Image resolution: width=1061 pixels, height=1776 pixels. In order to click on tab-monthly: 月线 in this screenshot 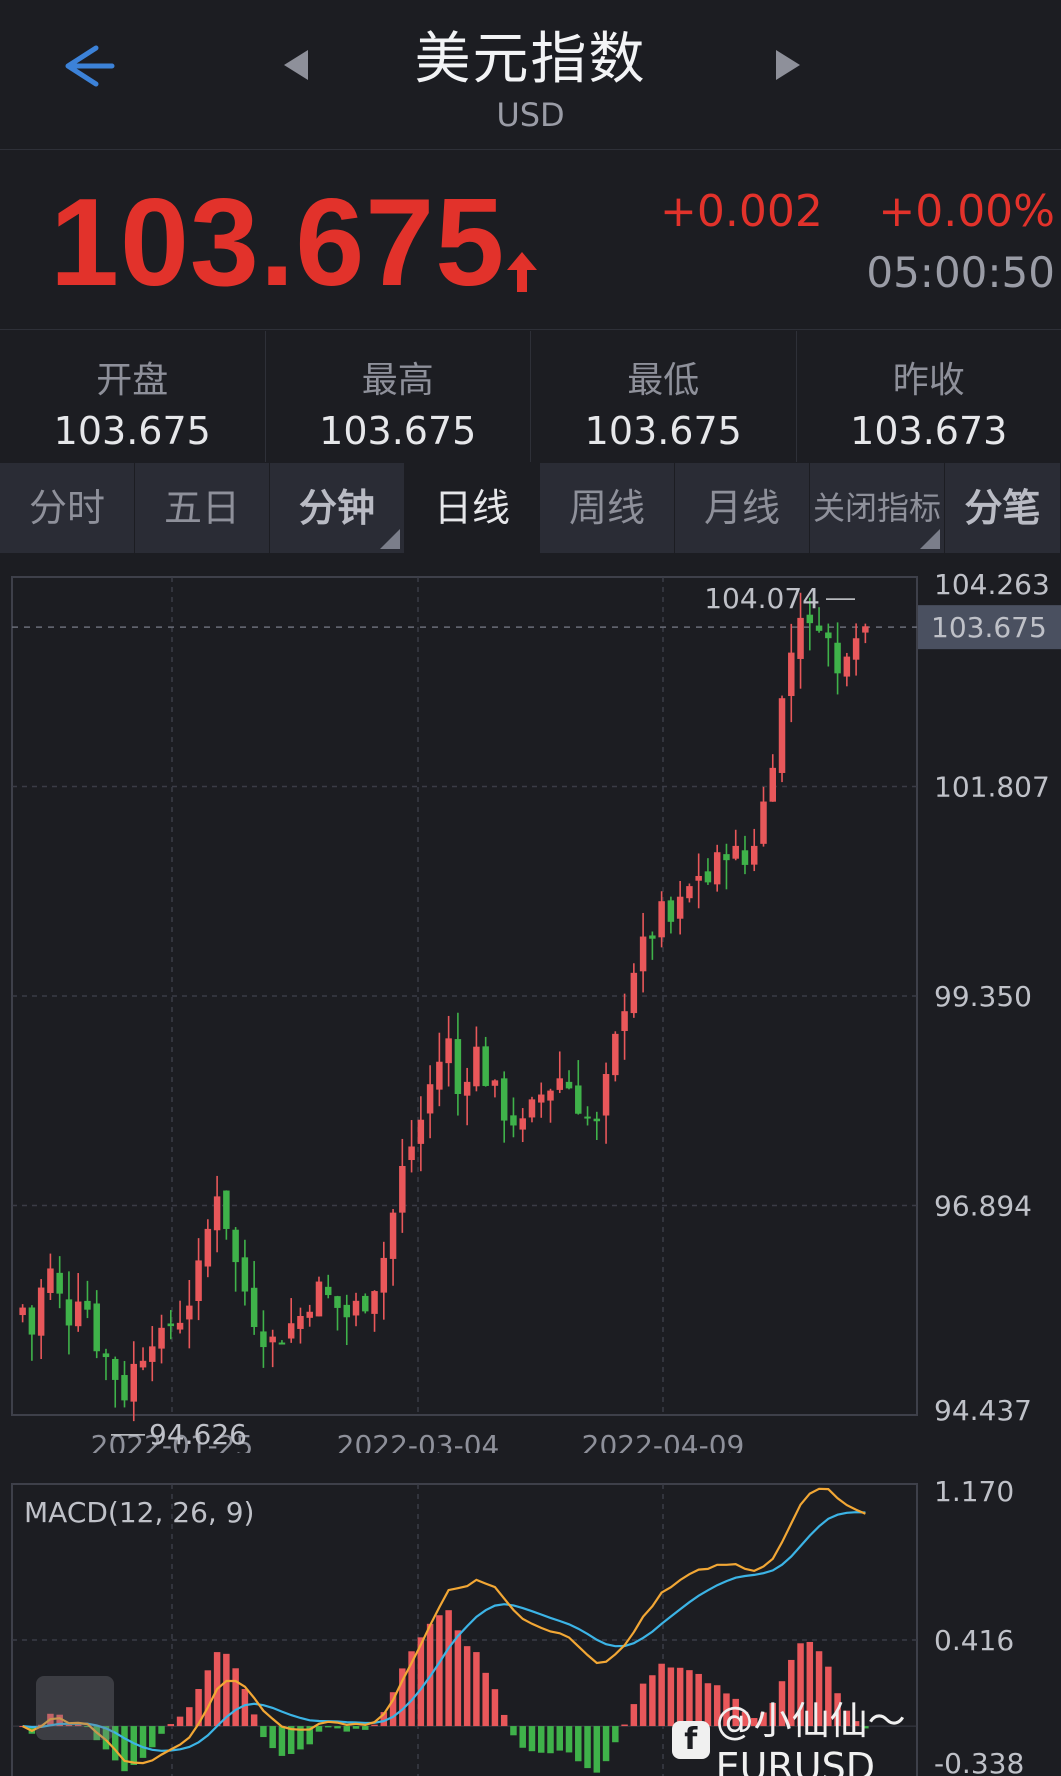, I will do `click(742, 508)`.